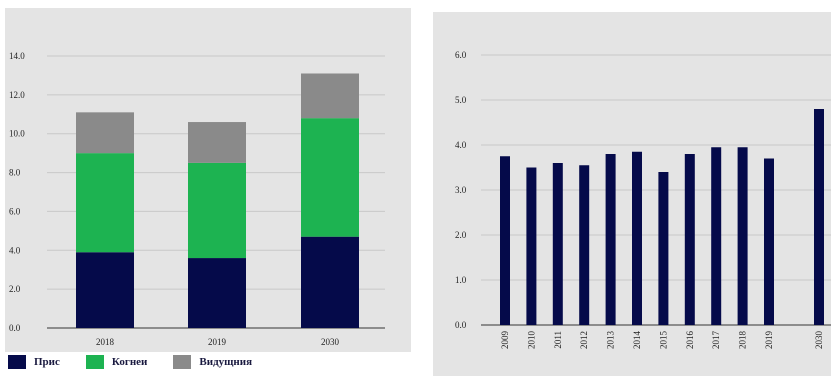  I want to click on x-tick-label: 2017, so click(716, 340).